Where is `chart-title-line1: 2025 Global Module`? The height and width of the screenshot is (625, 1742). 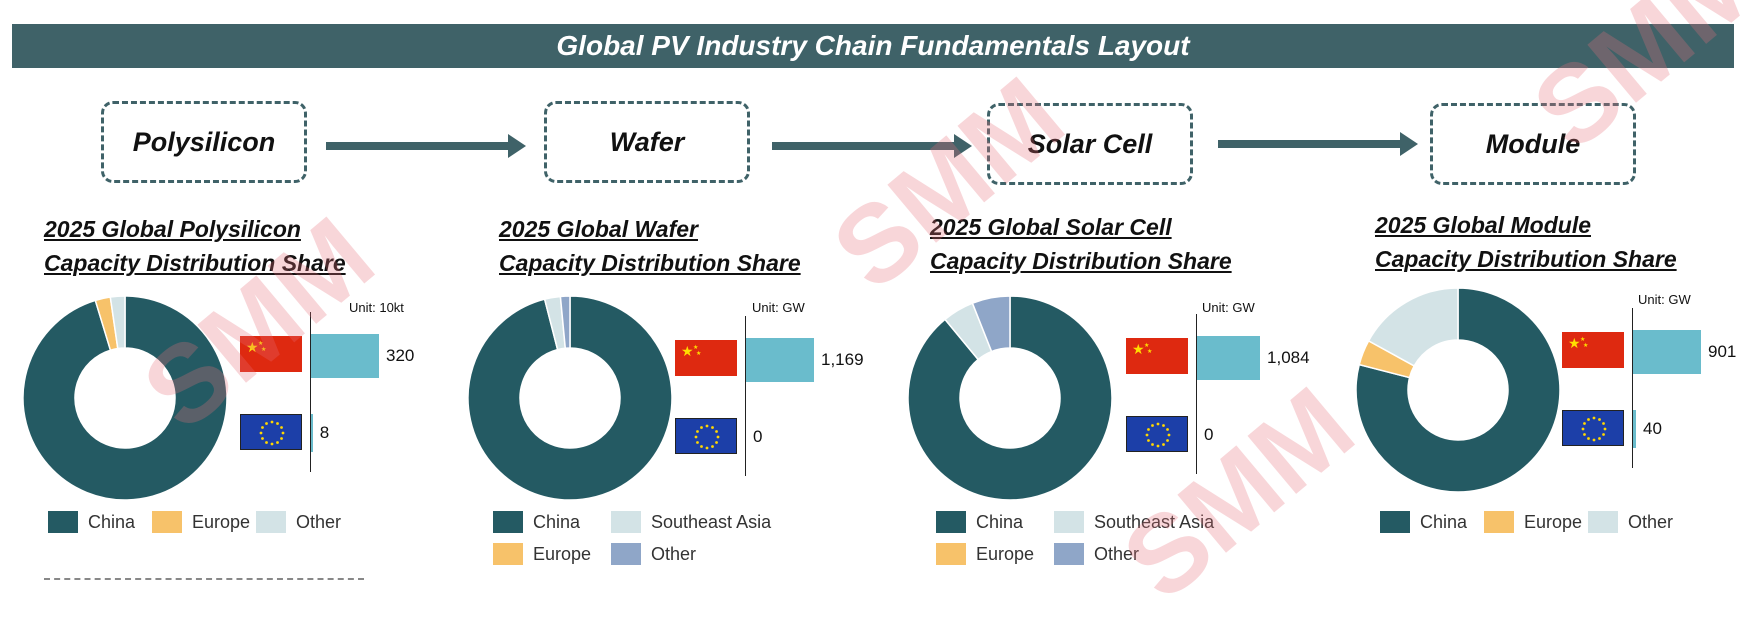
chart-title-line1: 2025 Global Module is located at coordinates (1483, 225).